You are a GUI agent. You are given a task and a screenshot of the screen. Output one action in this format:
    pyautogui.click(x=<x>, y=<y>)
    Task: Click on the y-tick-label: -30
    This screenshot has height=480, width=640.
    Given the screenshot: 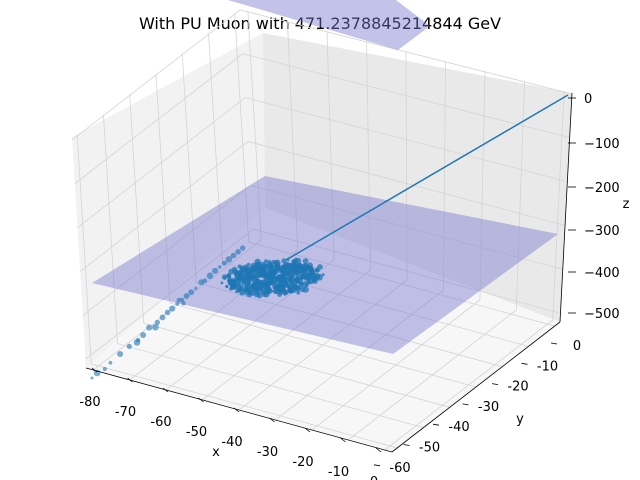 What is the action you would take?
    pyautogui.click(x=488, y=407)
    